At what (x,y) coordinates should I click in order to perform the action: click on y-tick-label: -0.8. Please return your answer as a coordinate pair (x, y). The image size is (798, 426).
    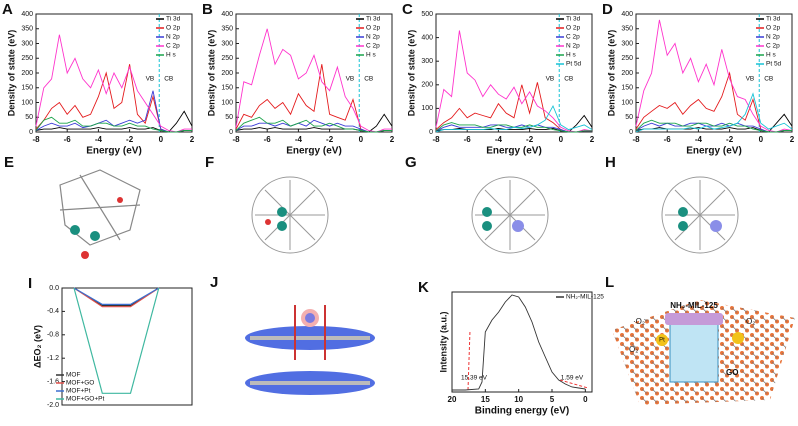
    Looking at the image, I should click on (53, 335).